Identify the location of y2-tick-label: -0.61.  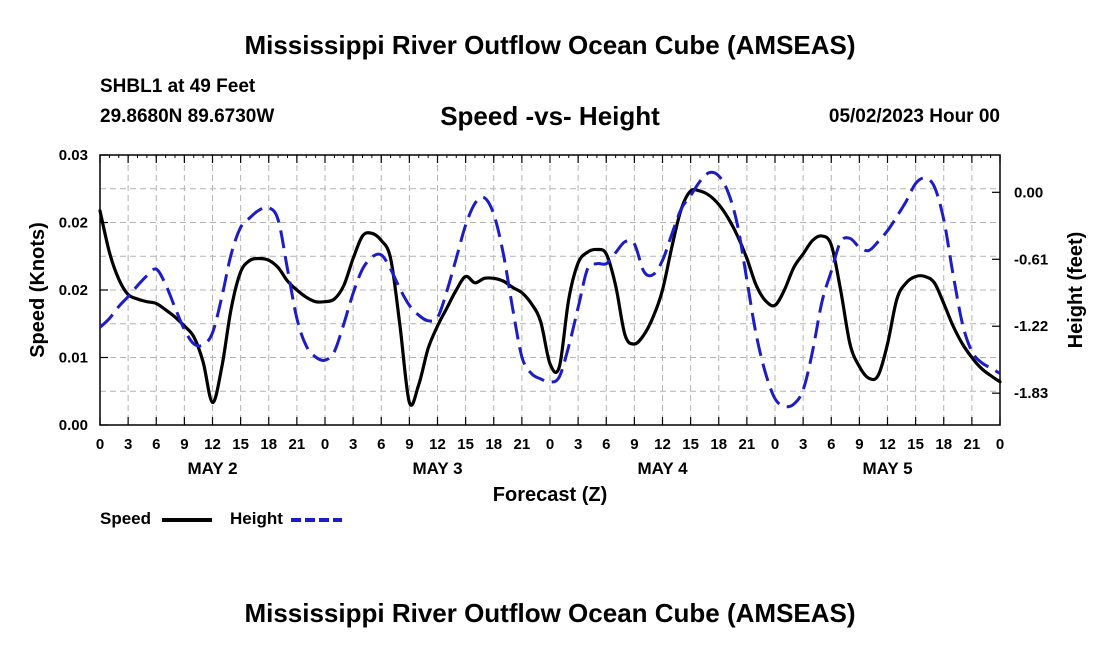
(1031, 259).